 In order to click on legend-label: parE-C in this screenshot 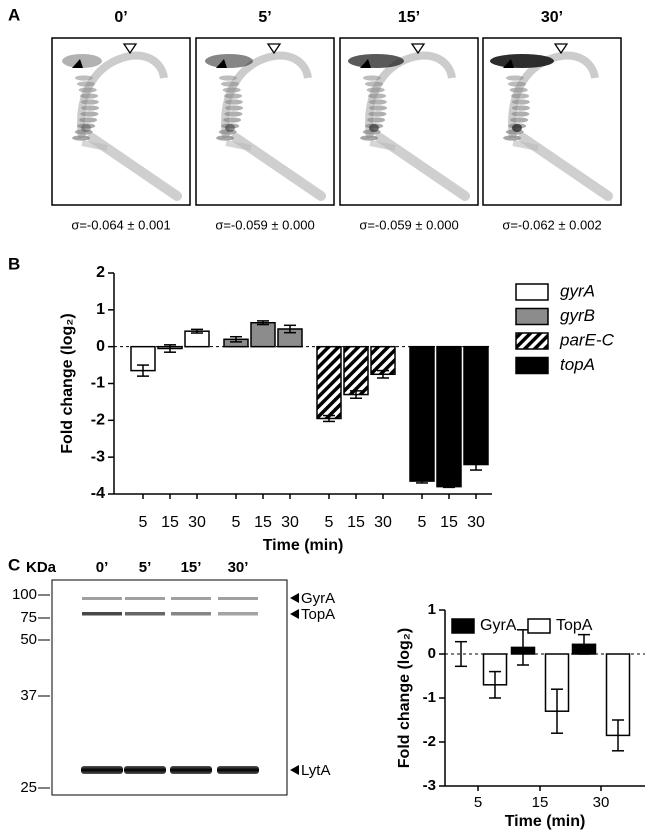, I will do `click(587, 339)`.